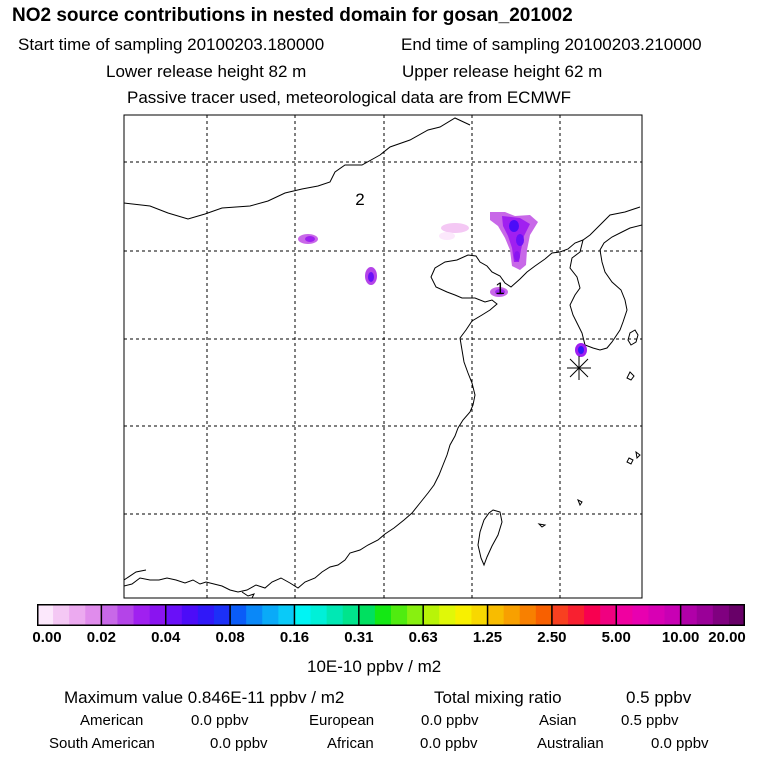 Image resolution: width=768 pixels, height=768 pixels. Describe the element at coordinates (558, 720) in the screenshot. I see `region-asian-label: Asian` at that location.